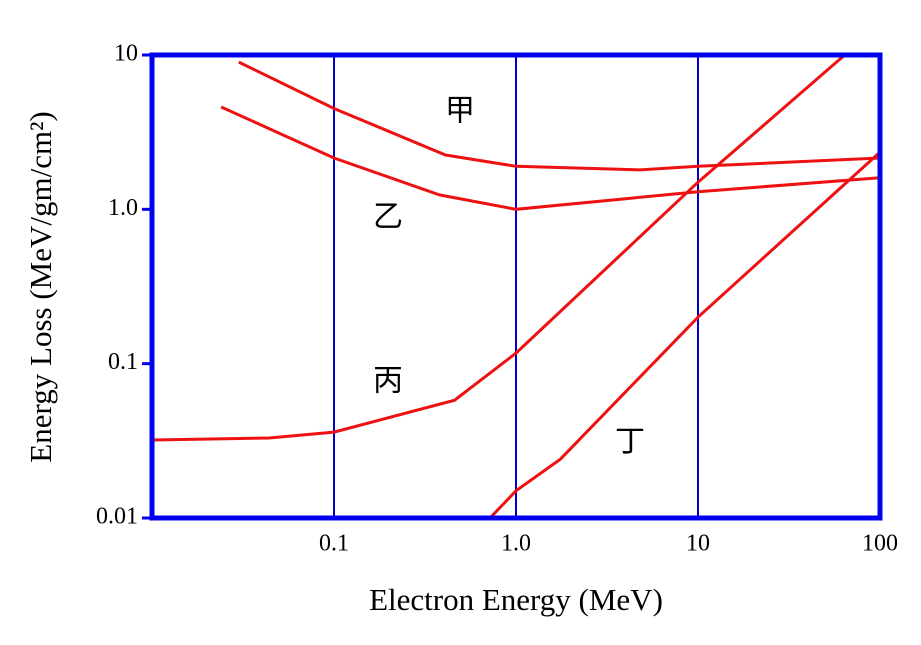 Image resolution: width=921 pixels, height=645 pixels. I want to click on series-label: 丁, so click(630, 442).